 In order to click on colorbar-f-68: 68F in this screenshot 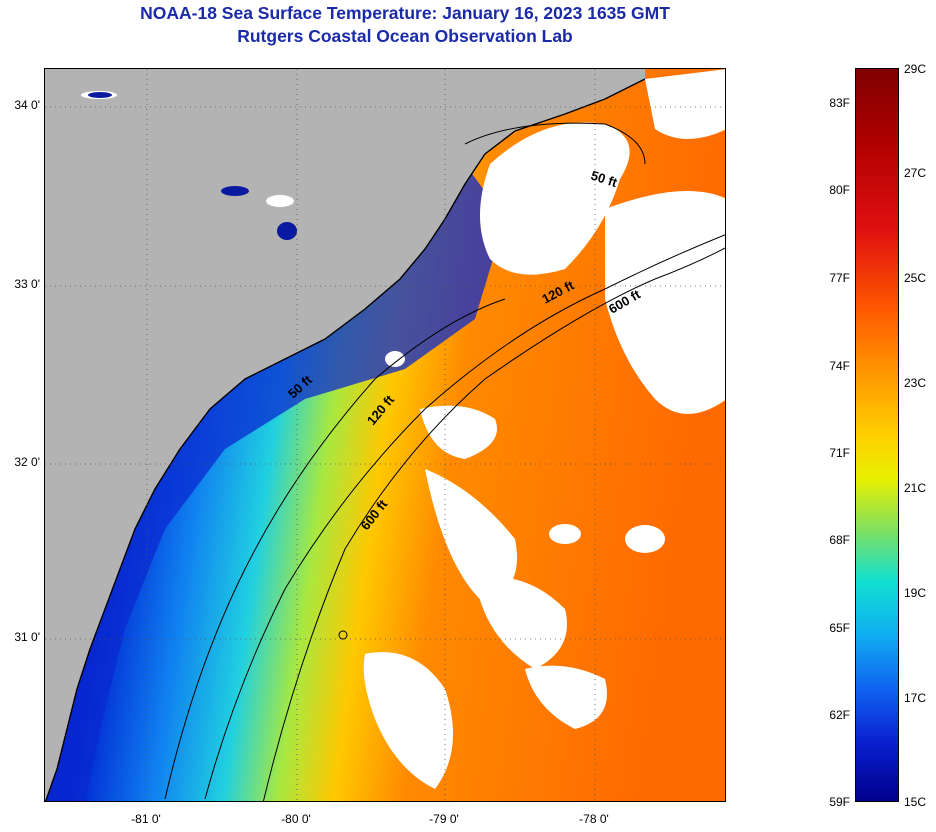, I will do `click(839, 540)`.